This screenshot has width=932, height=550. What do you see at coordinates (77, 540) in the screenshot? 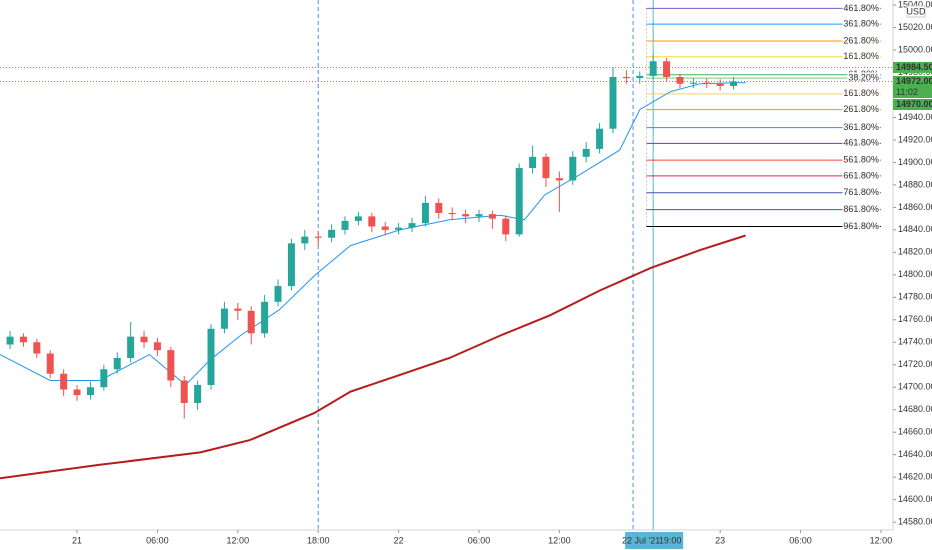
I see `x-tick-label: 21` at bounding box center [77, 540].